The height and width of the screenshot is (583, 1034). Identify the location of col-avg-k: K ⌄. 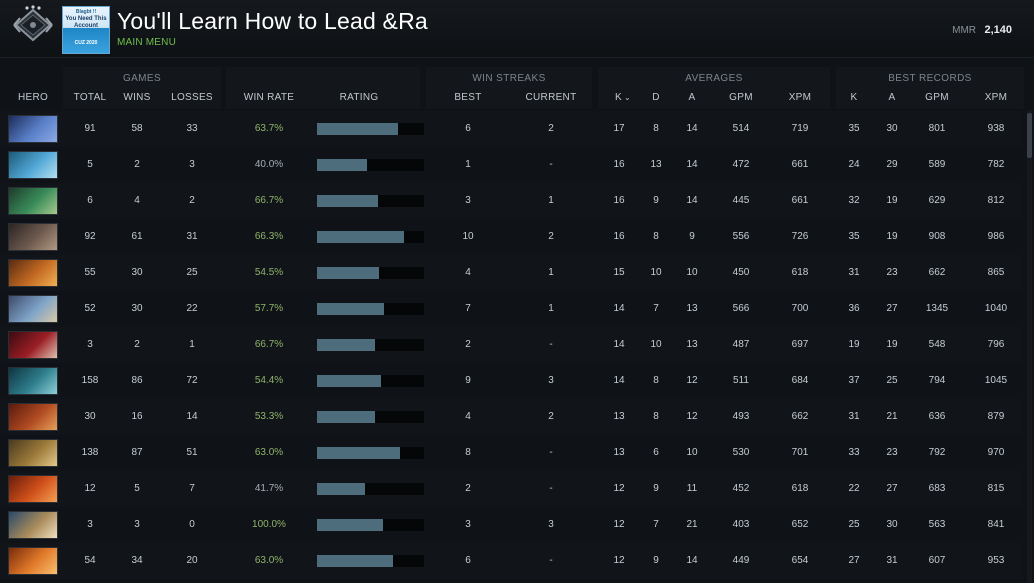
(623, 97).